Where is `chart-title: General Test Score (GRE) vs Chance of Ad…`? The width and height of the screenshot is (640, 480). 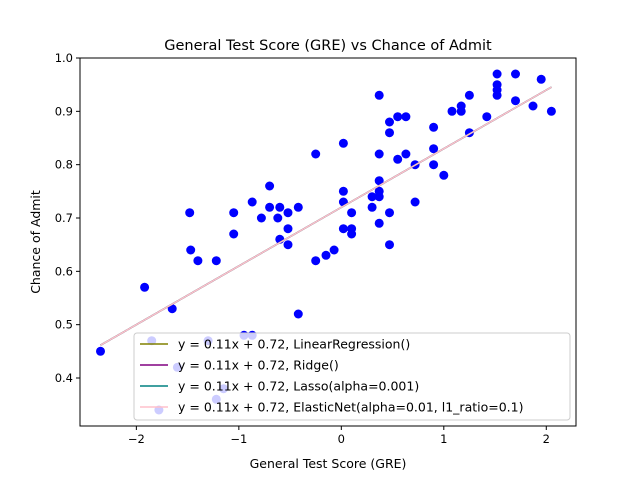
chart-title: General Test Score (GRE) vs Chance of Ad… is located at coordinates (328, 46).